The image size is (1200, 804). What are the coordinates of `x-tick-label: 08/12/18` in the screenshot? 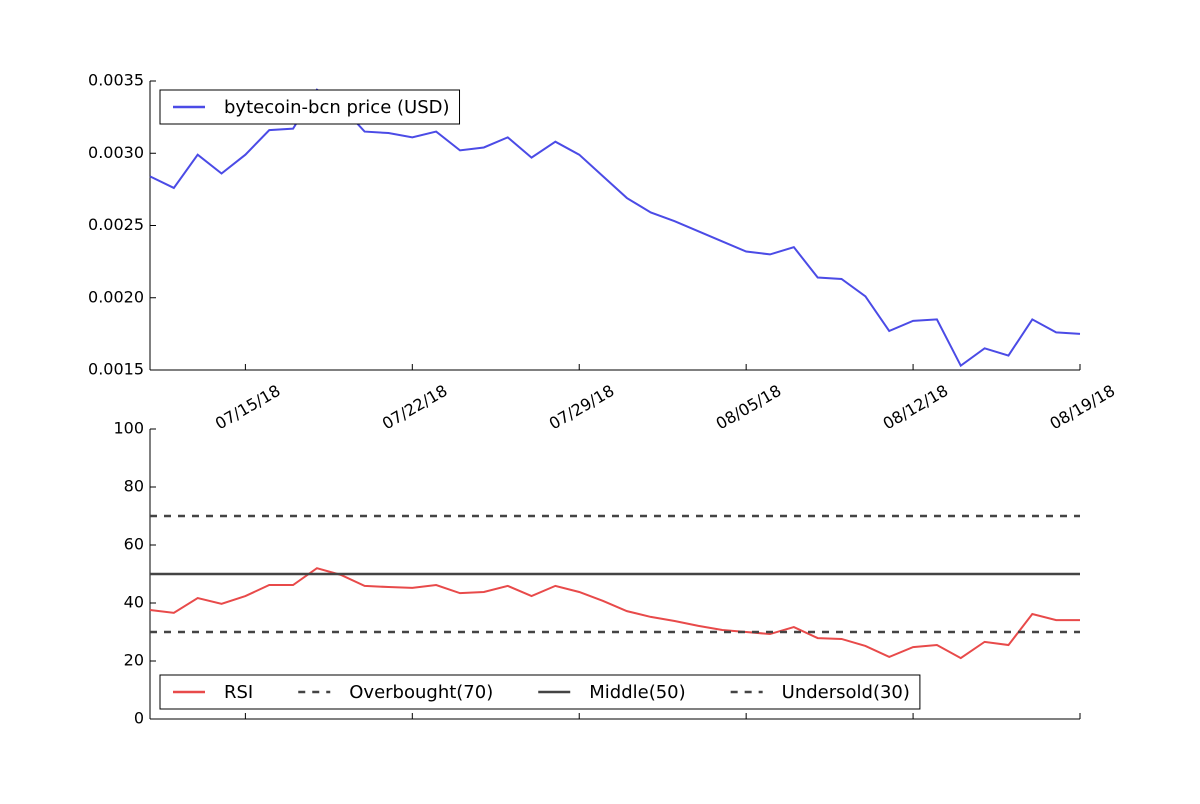 It's located at (916, 407).